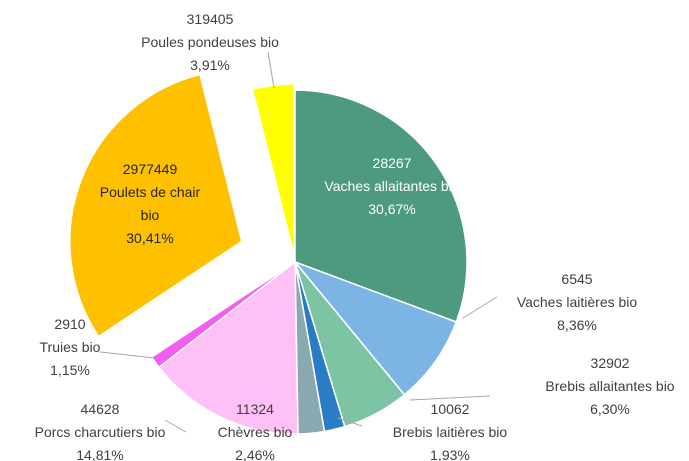  Describe the element at coordinates (577, 279) in the screenshot. I see `count-label: 6545` at that location.